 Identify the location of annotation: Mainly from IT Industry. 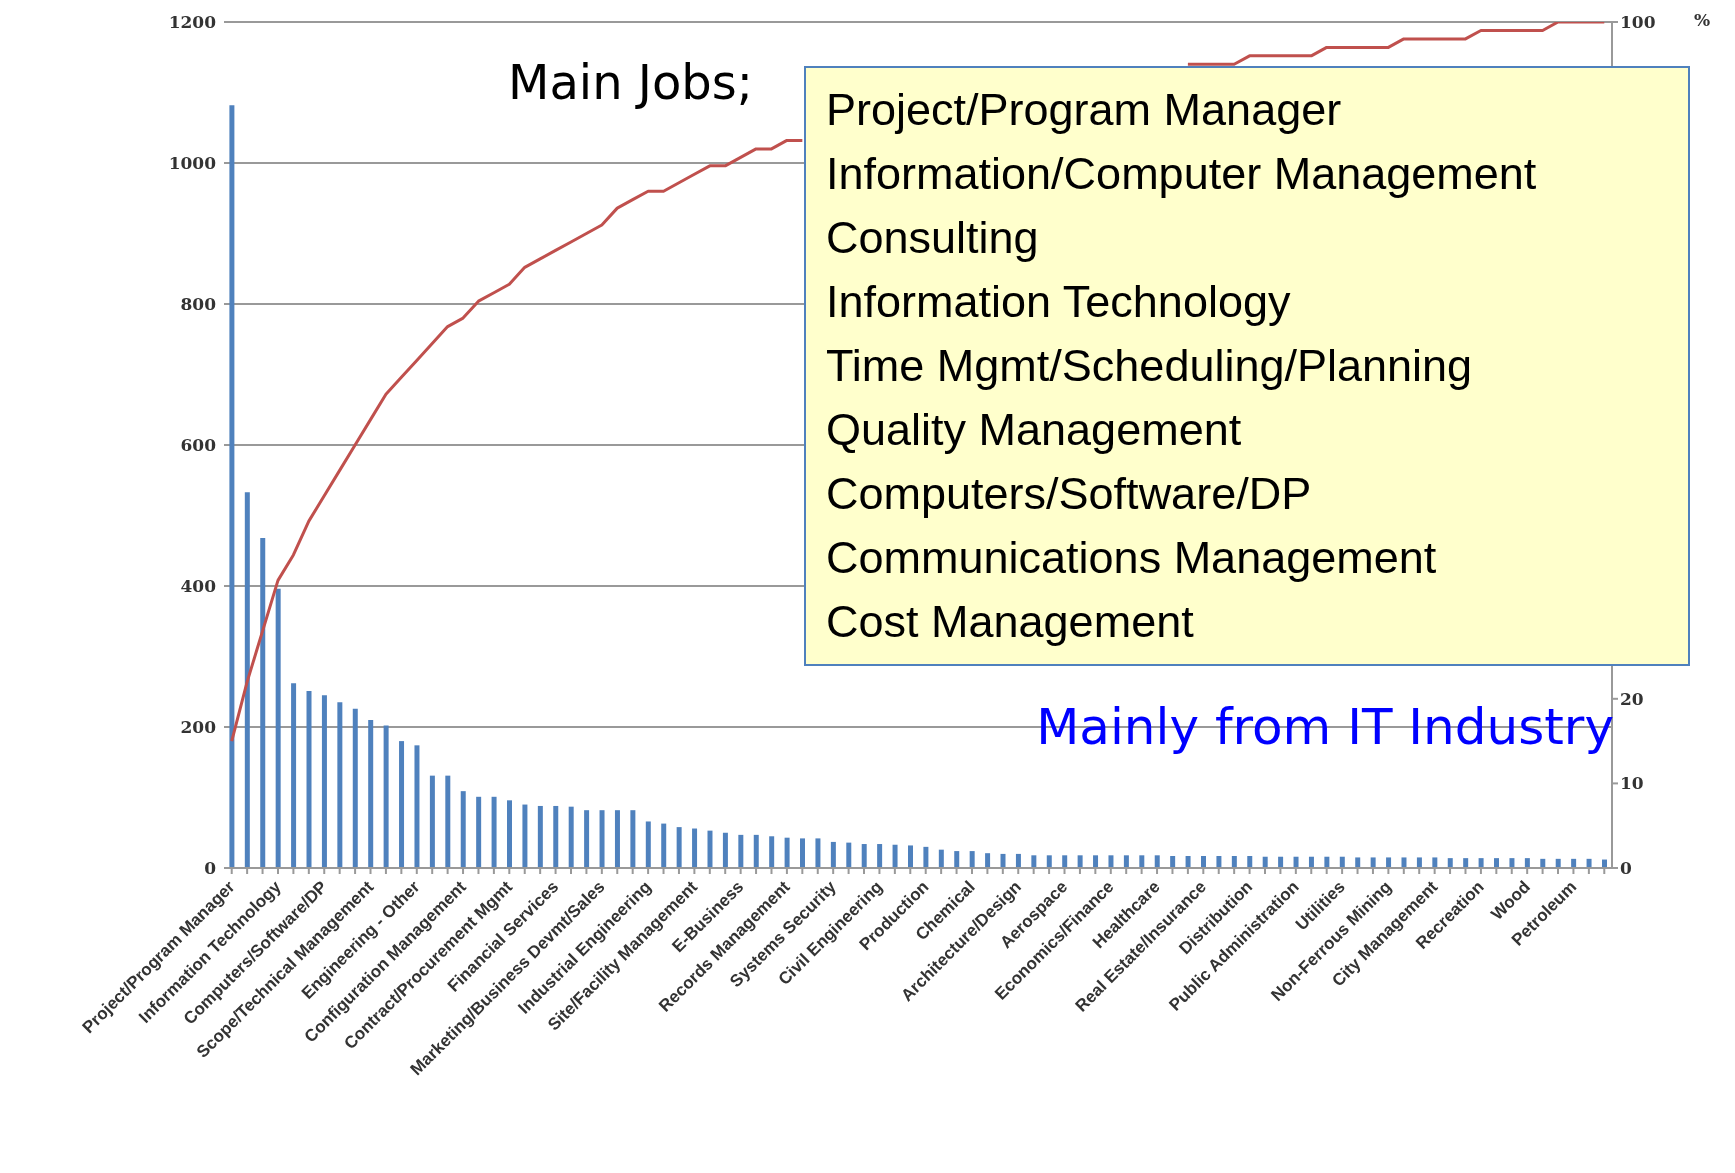
(1325, 727).